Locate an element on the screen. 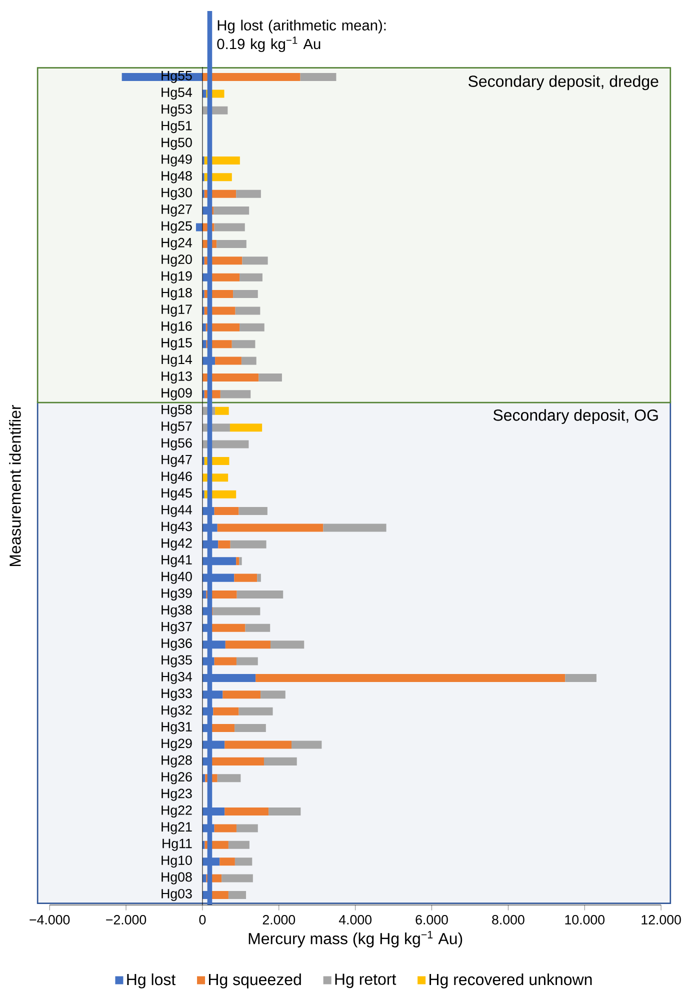 Image resolution: width=688 pixels, height=990 pixels. y-tick-label: Hg14 is located at coordinates (177, 360).